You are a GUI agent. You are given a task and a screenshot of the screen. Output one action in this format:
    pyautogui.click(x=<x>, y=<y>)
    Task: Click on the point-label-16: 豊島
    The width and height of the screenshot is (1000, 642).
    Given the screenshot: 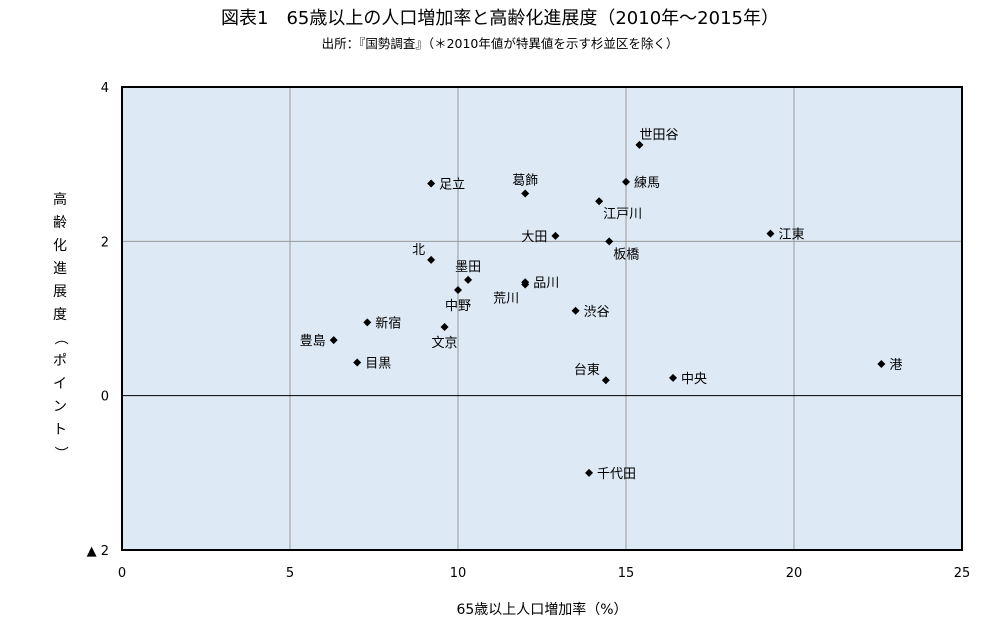 What is the action you would take?
    pyautogui.click(x=313, y=341)
    